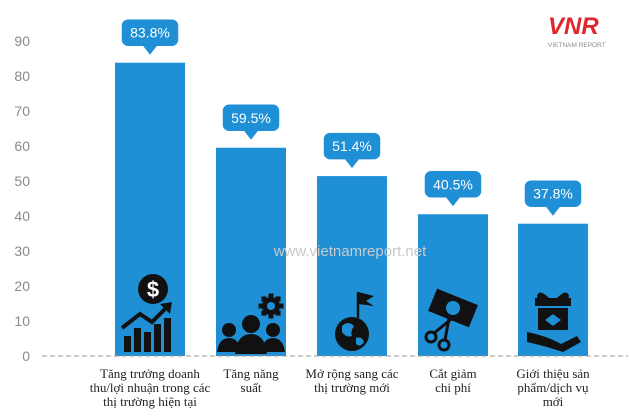 Image resolution: width=630 pixels, height=419 pixels. What do you see at coordinates (577, 45) in the screenshot?
I see `logo-tagline: VIETNAM REPORT` at bounding box center [577, 45].